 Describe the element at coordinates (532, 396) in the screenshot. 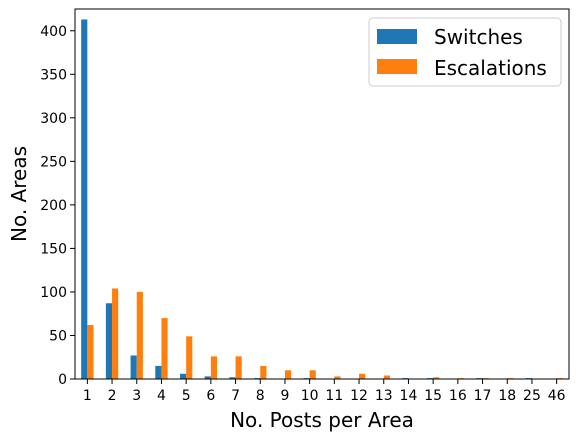

I see `x-tick-label: 25` at that location.